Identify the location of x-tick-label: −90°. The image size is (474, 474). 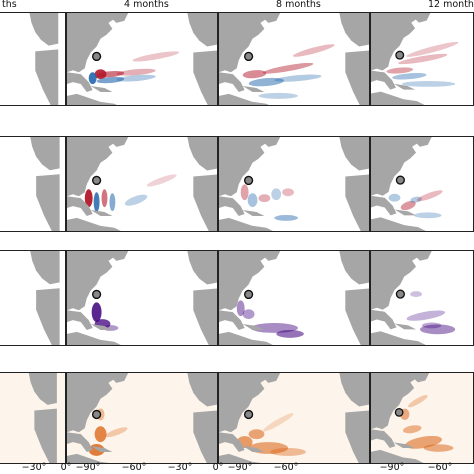
(240, 467).